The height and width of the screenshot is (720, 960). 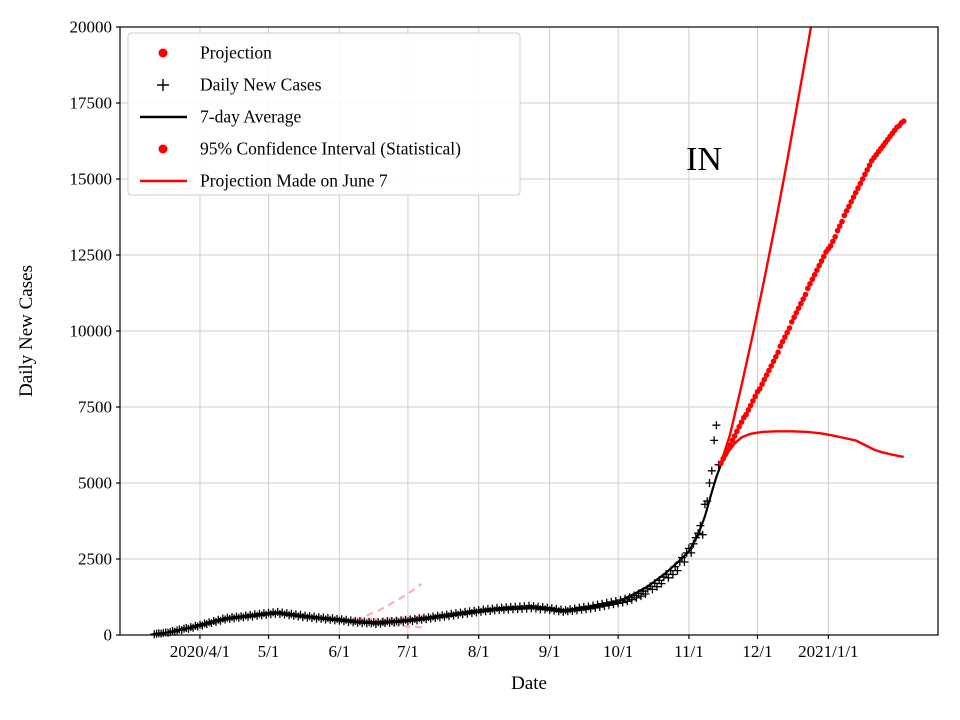 What do you see at coordinates (294, 181) in the screenshot?
I see `legend-label: Projection Made on June 7` at bounding box center [294, 181].